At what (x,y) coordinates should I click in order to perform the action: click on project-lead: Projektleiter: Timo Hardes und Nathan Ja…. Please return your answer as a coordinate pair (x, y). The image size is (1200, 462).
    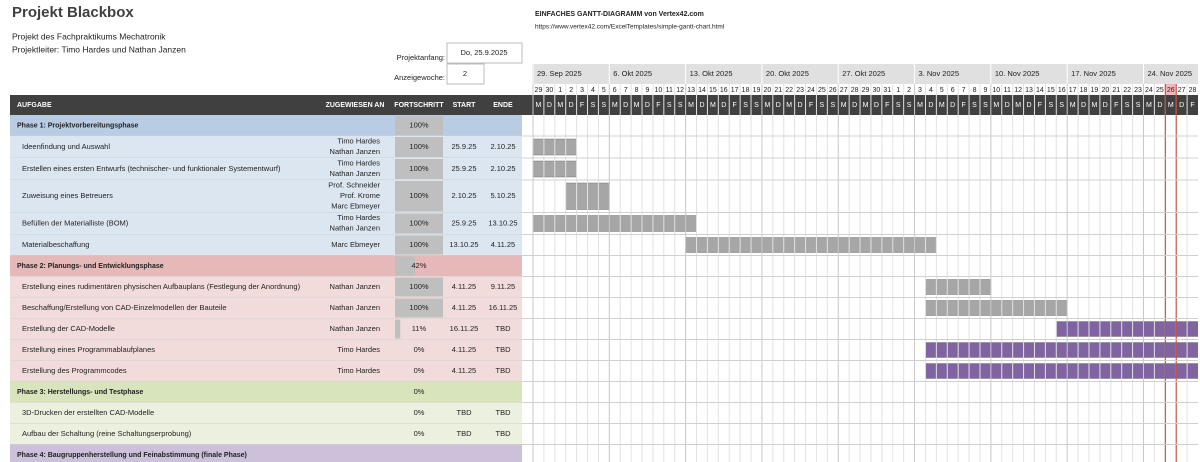
    Looking at the image, I should click on (99, 49).